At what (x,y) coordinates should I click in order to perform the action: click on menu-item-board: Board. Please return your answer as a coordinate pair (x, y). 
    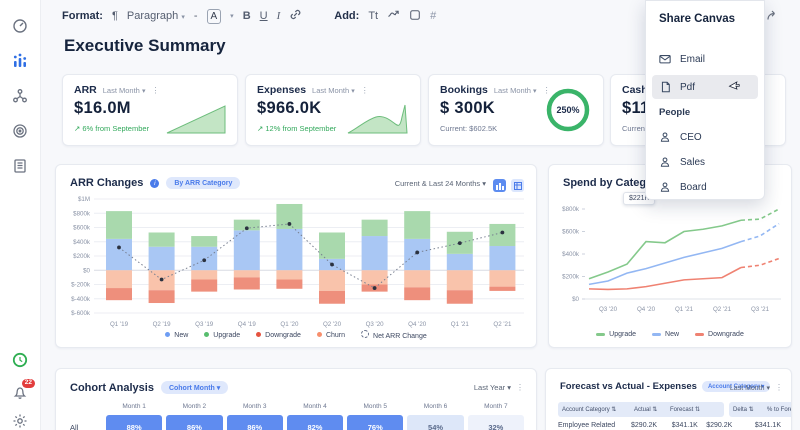
    Looking at the image, I should click on (705, 187).